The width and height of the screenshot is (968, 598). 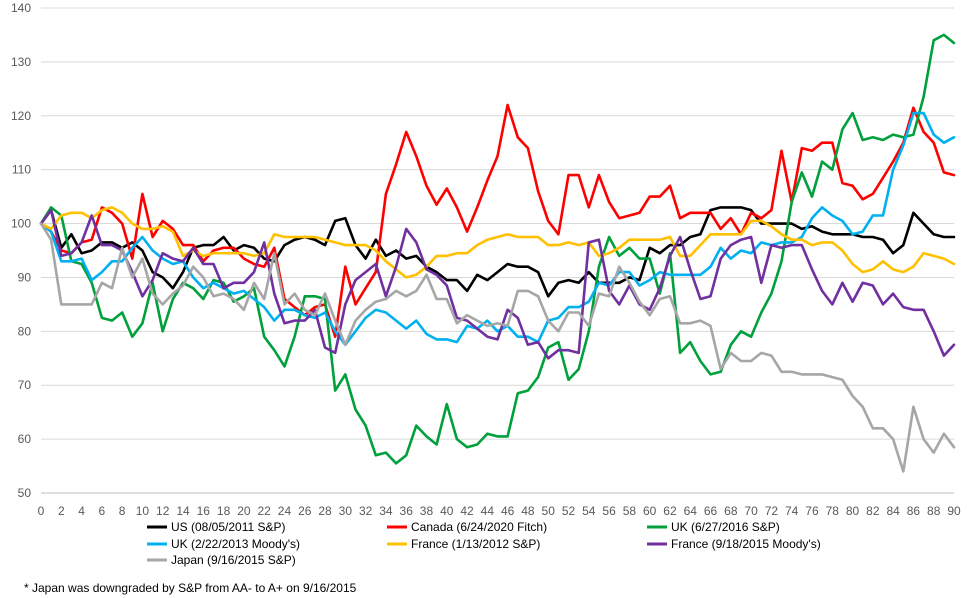 What do you see at coordinates (427, 511) in the screenshot?
I see `x-tick-label: 38` at bounding box center [427, 511].